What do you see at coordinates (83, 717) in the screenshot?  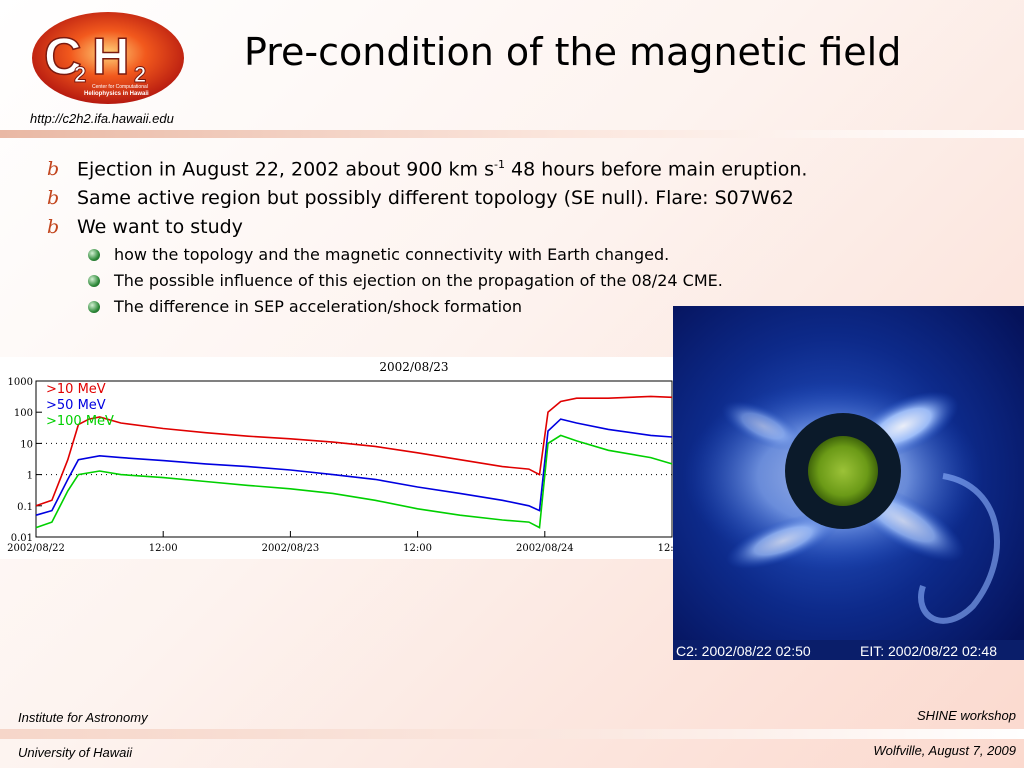 I see `footer-institute: Institute for Astronomy` at bounding box center [83, 717].